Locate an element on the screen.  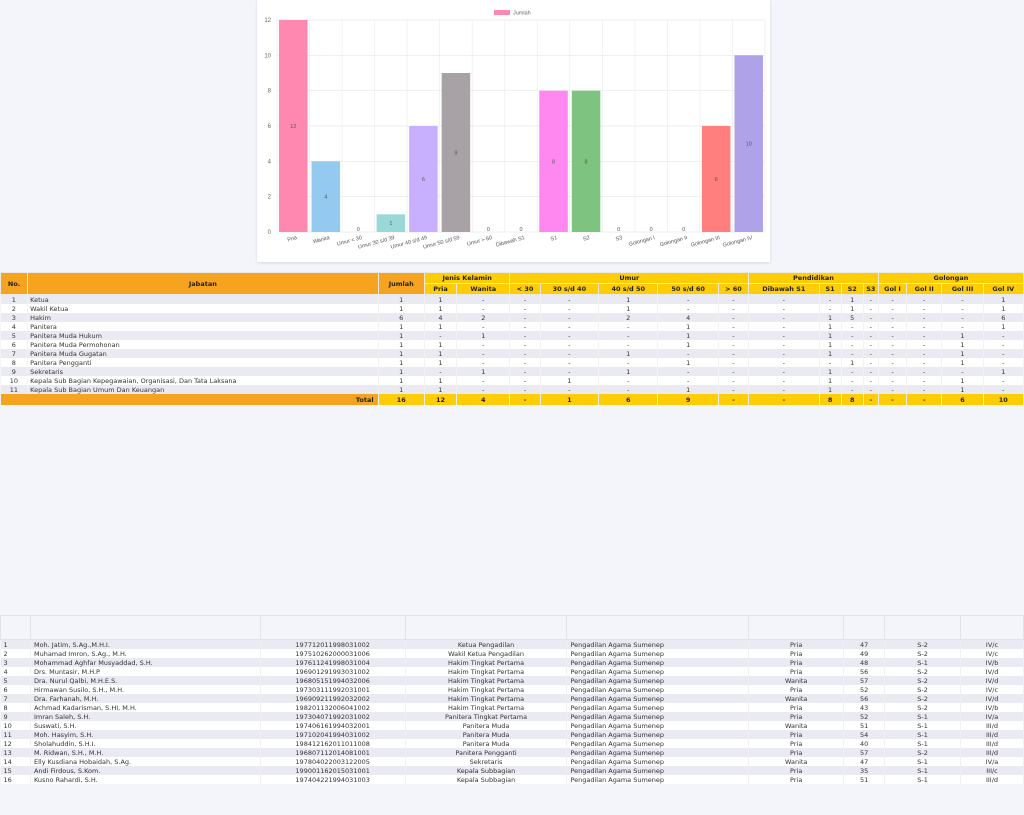
jabatan-cell: Panitera Muda Gugatan is located at coordinates (203, 353).